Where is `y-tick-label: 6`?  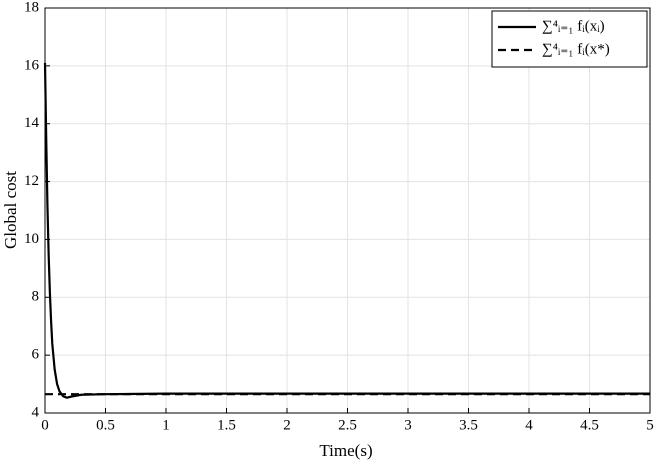 y-tick-label: 6 is located at coordinates (36, 355).